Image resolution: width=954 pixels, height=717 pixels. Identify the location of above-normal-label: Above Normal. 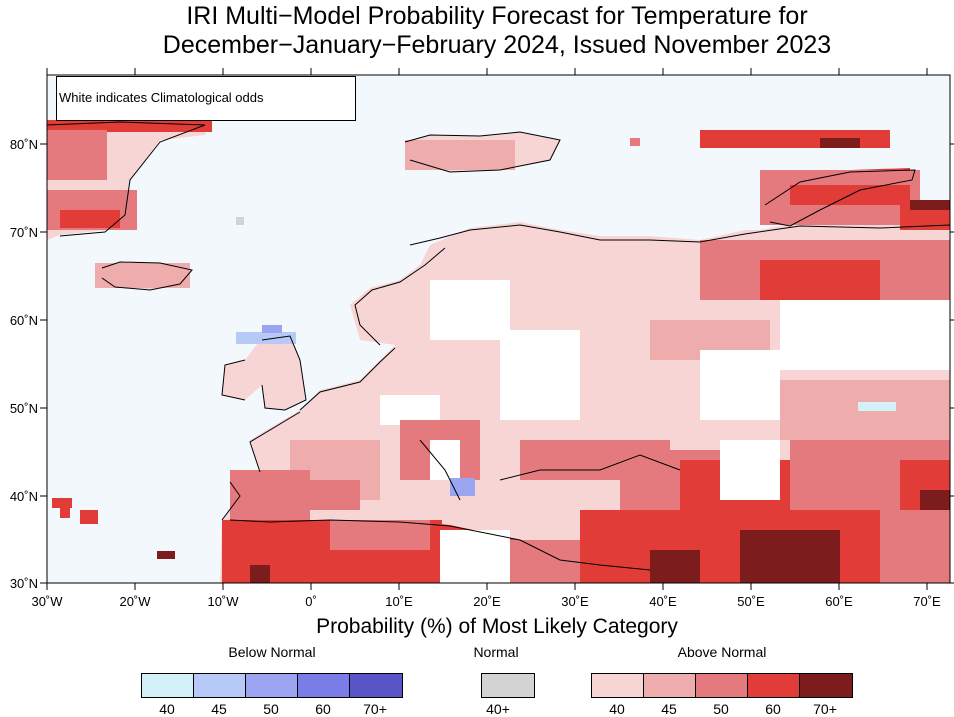
(722, 652).